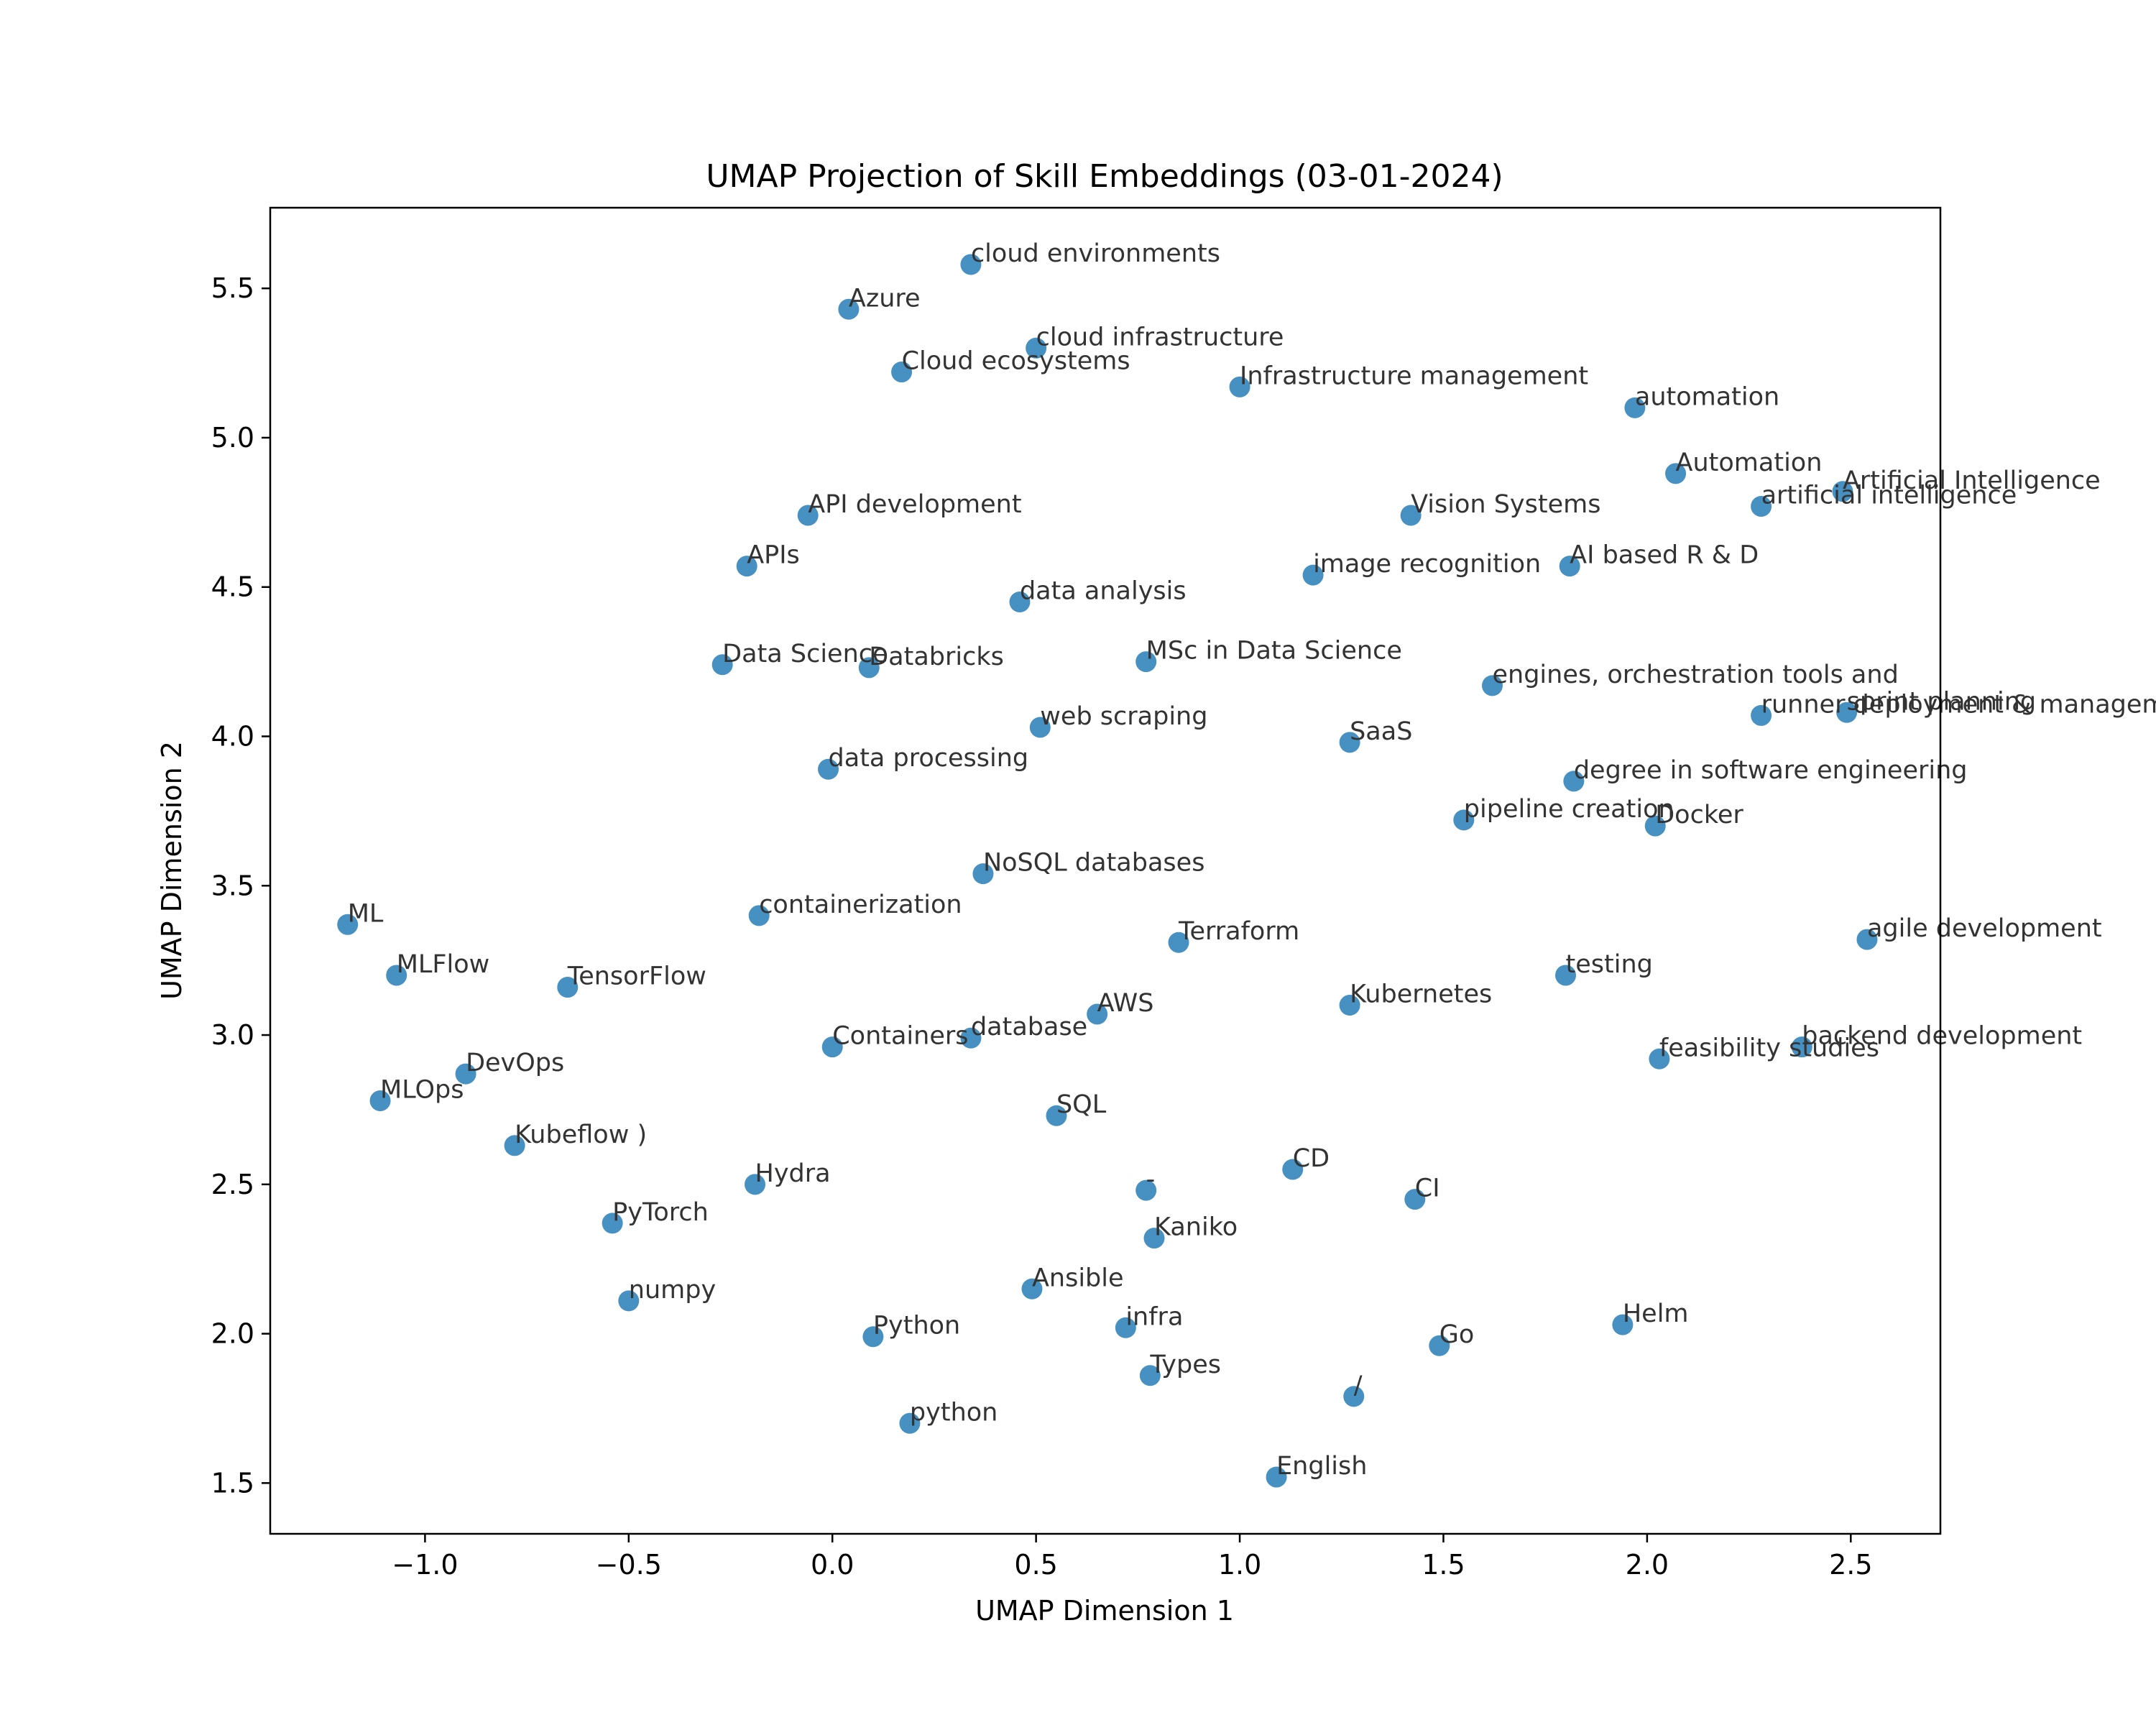 This screenshot has height=1725, width=2156. I want to click on point-label: database, so click(1029, 1027).